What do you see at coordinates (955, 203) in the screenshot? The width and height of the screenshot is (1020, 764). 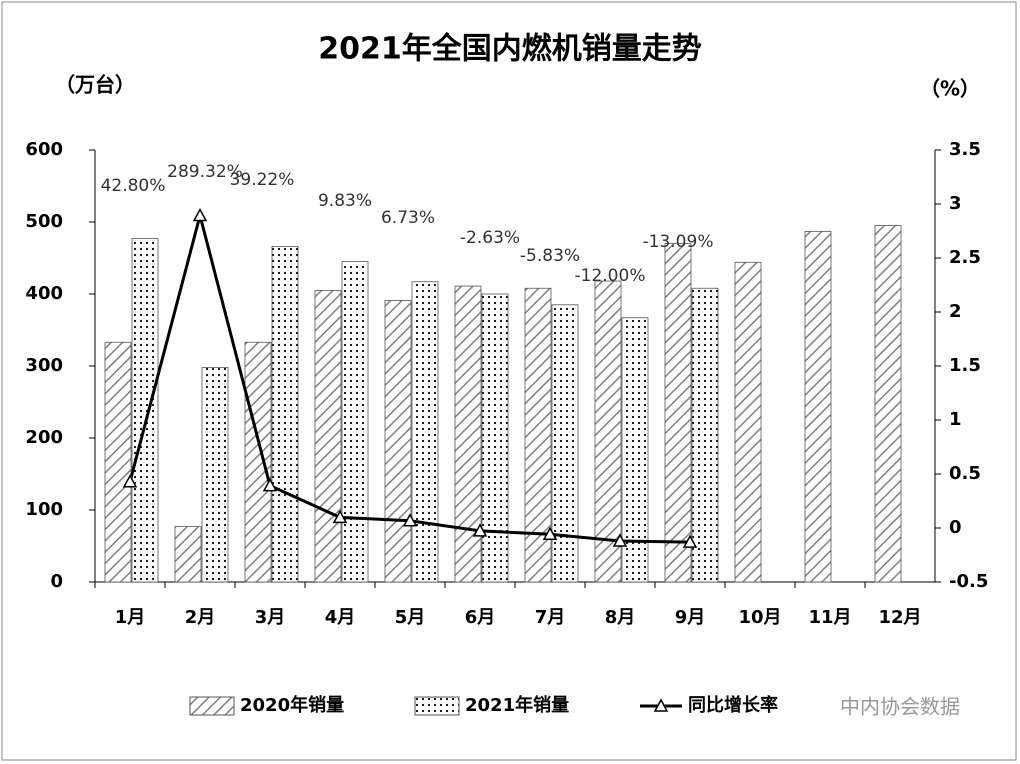 I see `y2-tick-label: 3` at bounding box center [955, 203].